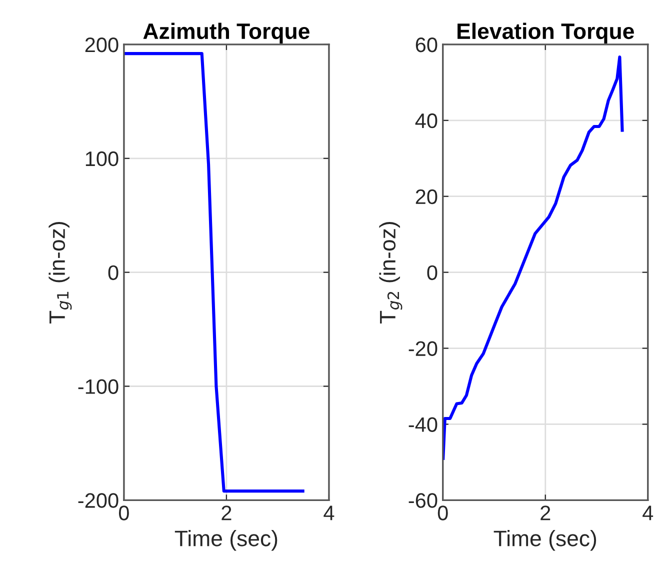  What do you see at coordinates (390, 273) in the screenshot?
I see `y-axis-title: T$_{g2}$ (in-oz)` at bounding box center [390, 273].